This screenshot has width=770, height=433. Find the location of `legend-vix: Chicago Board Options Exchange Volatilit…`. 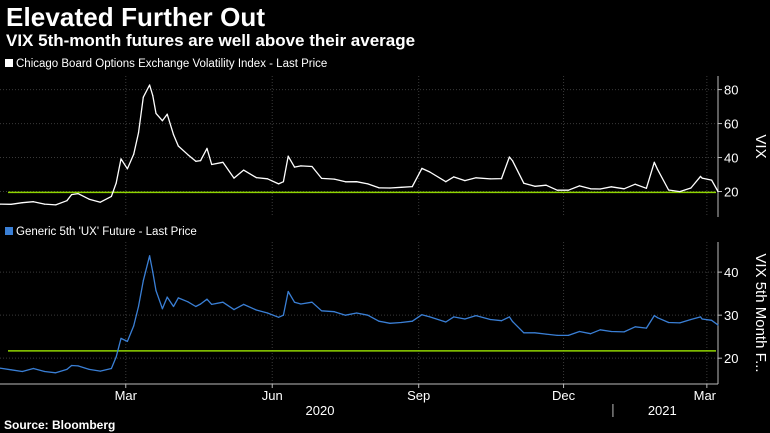

legend-vix: Chicago Board Options Exchange Volatilit… is located at coordinates (166, 64).